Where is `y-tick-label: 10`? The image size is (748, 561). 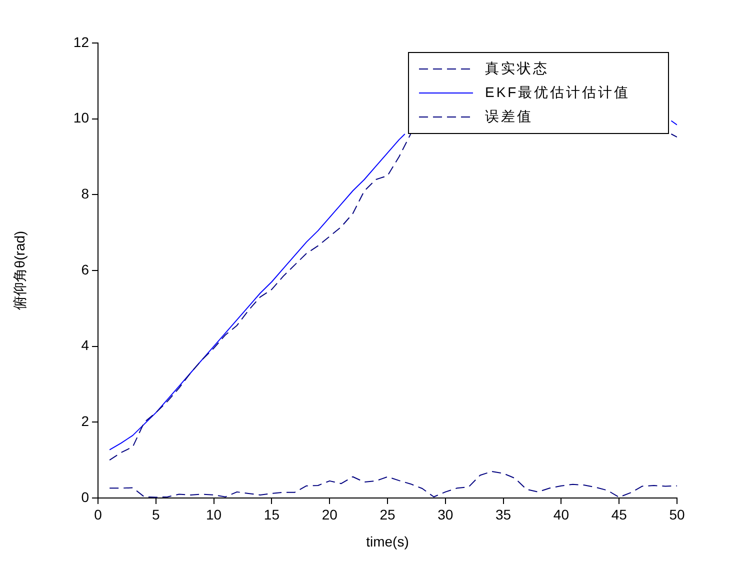
y-tick-label: 10 is located at coordinates (81, 118).